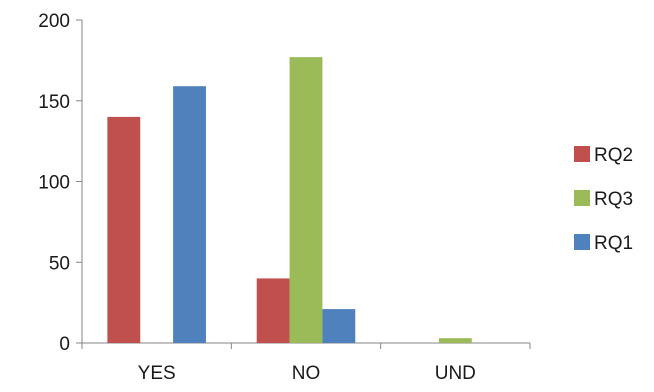 This screenshot has height=392, width=654. What do you see at coordinates (455, 373) in the screenshot?
I see `x-tick-label: UND` at bounding box center [455, 373].